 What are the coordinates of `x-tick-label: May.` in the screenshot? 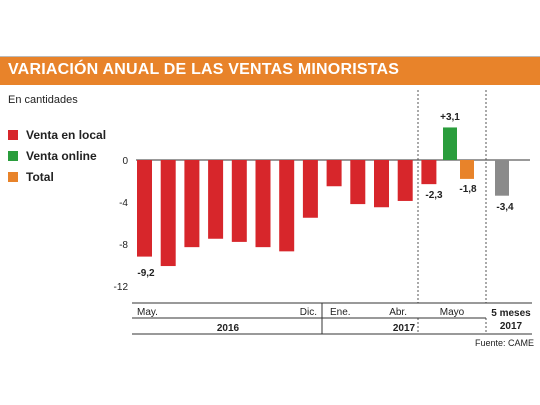 It's located at (147, 312).